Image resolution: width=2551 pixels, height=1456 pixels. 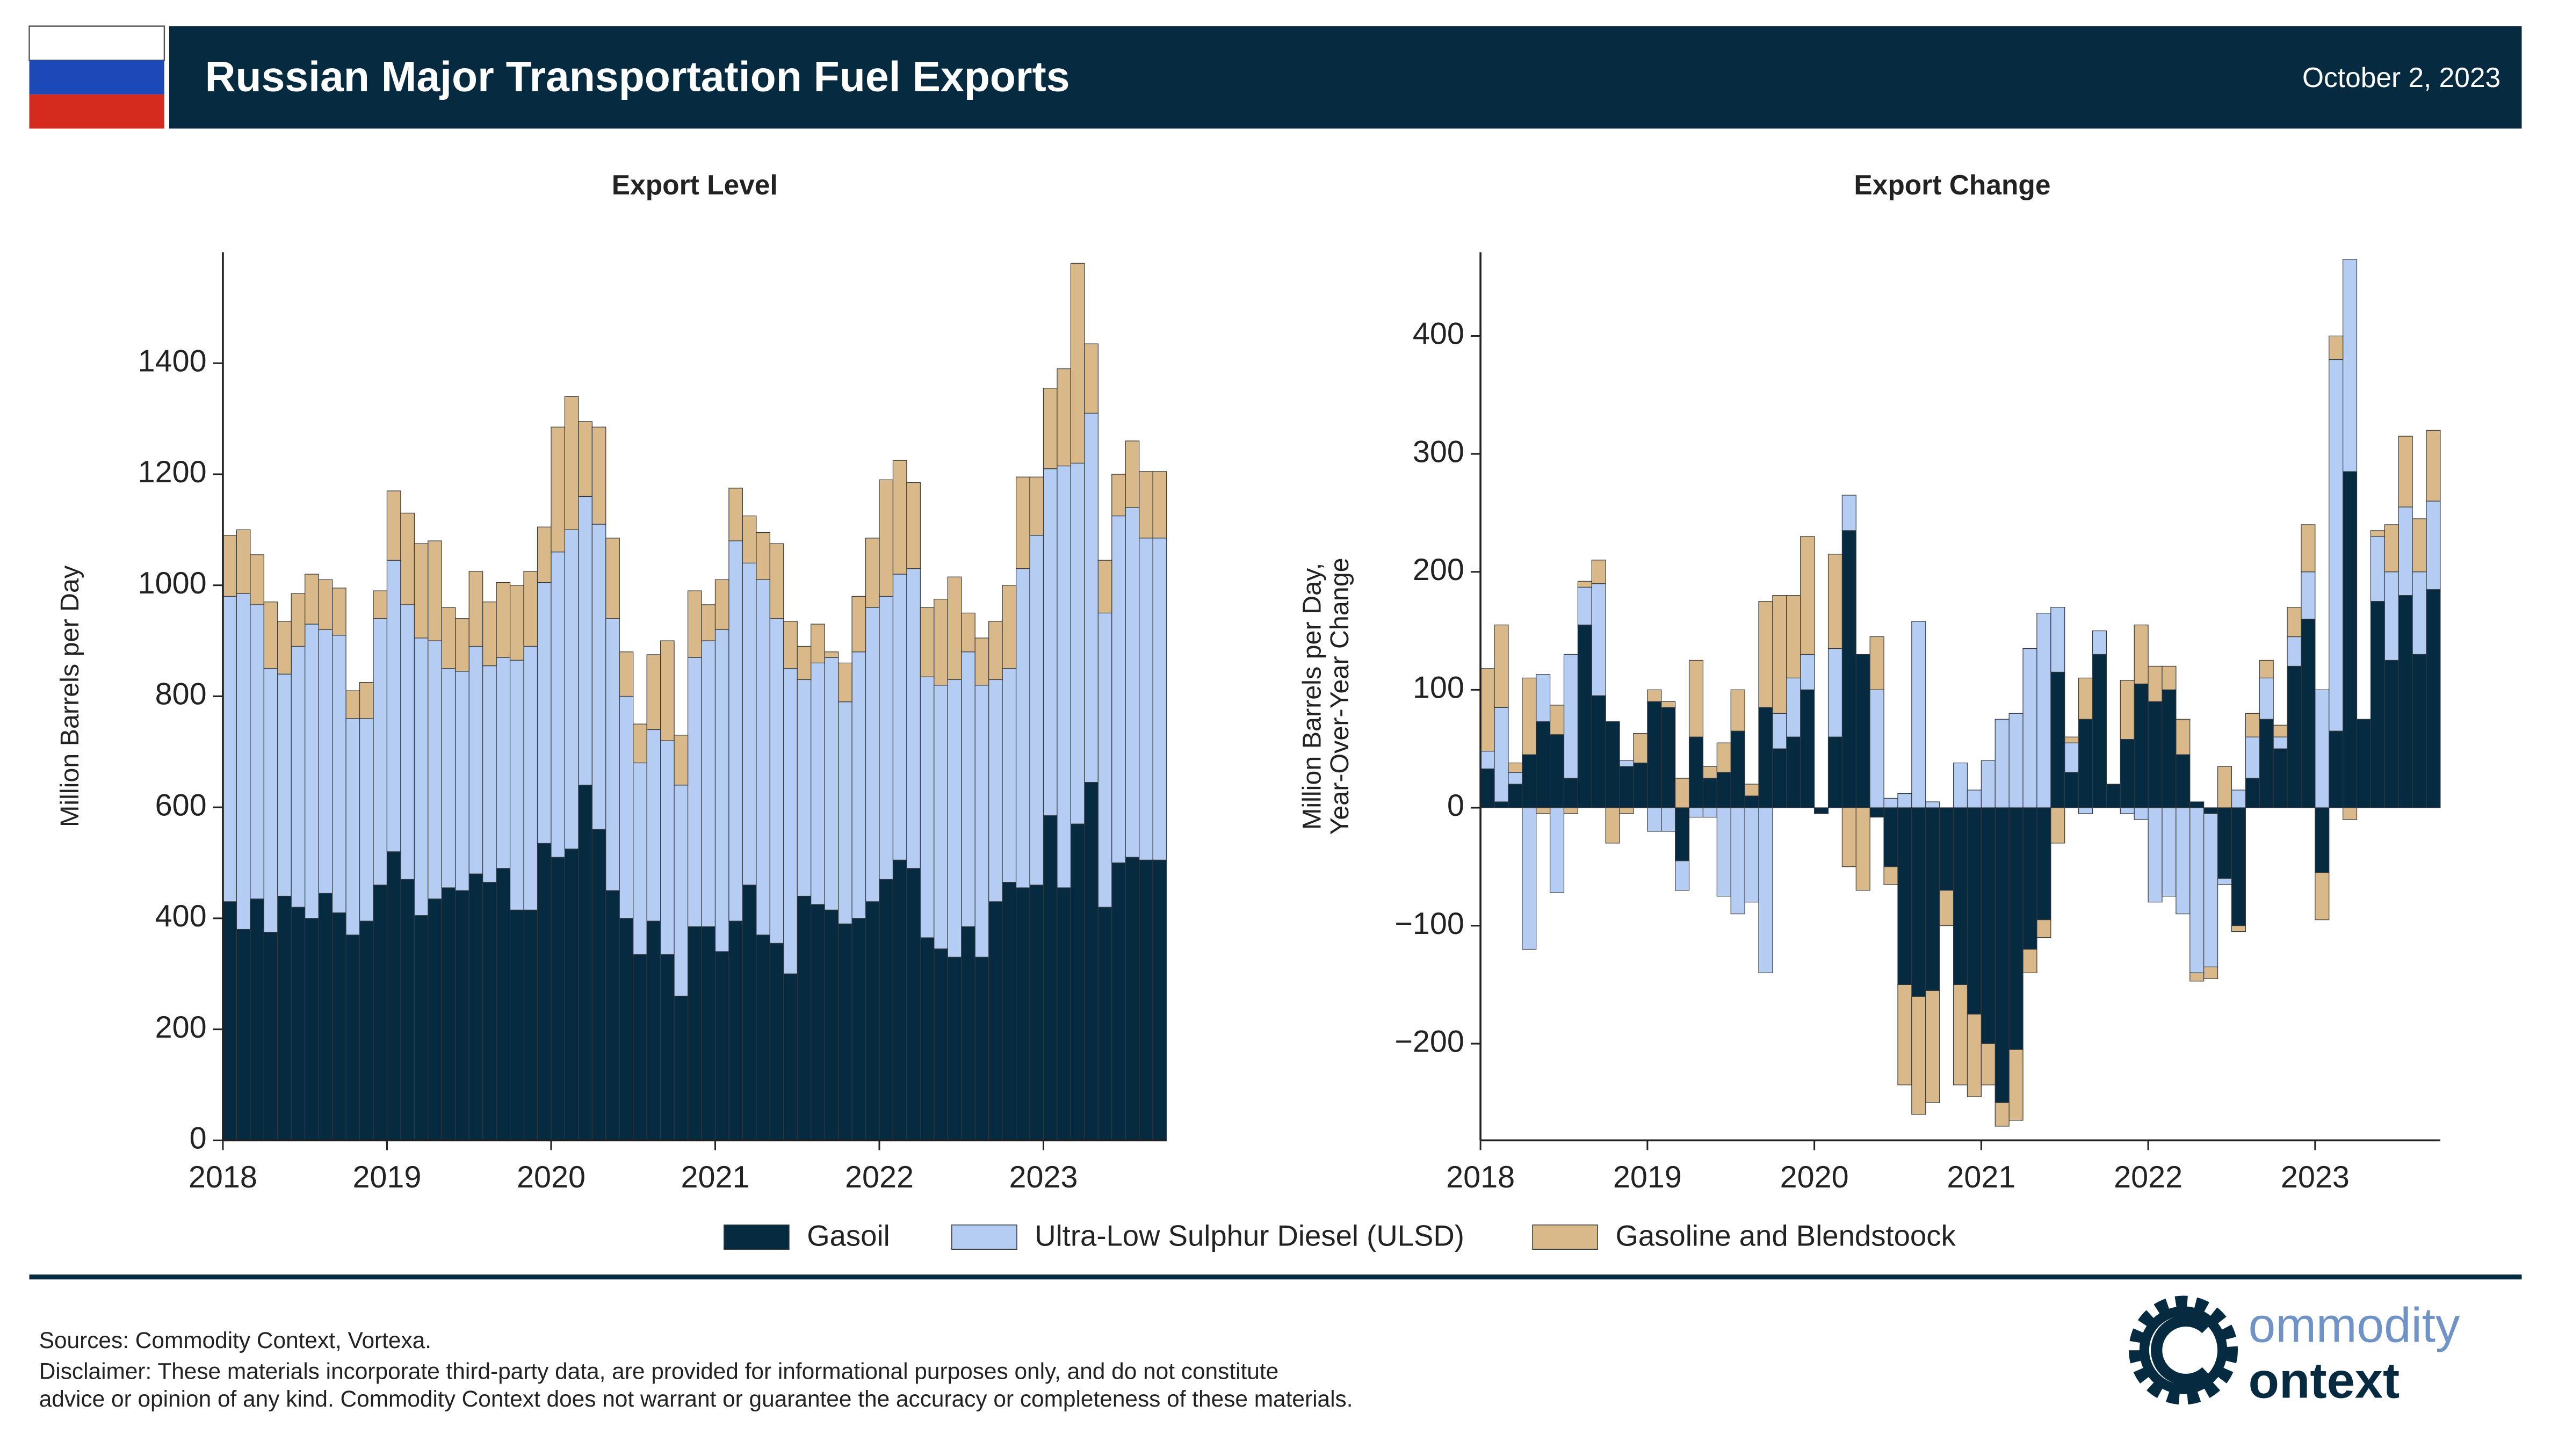 What do you see at coordinates (1438, 334) in the screenshot?
I see `y-tick-label: 400` at bounding box center [1438, 334].